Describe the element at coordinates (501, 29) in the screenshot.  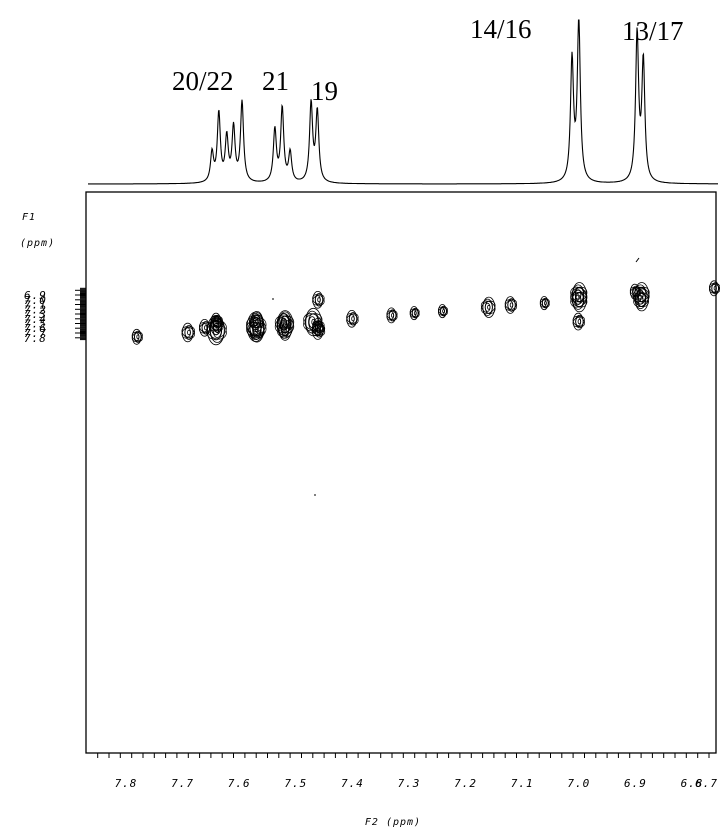
I see `peak-label-14-16: 14/16` at that location.